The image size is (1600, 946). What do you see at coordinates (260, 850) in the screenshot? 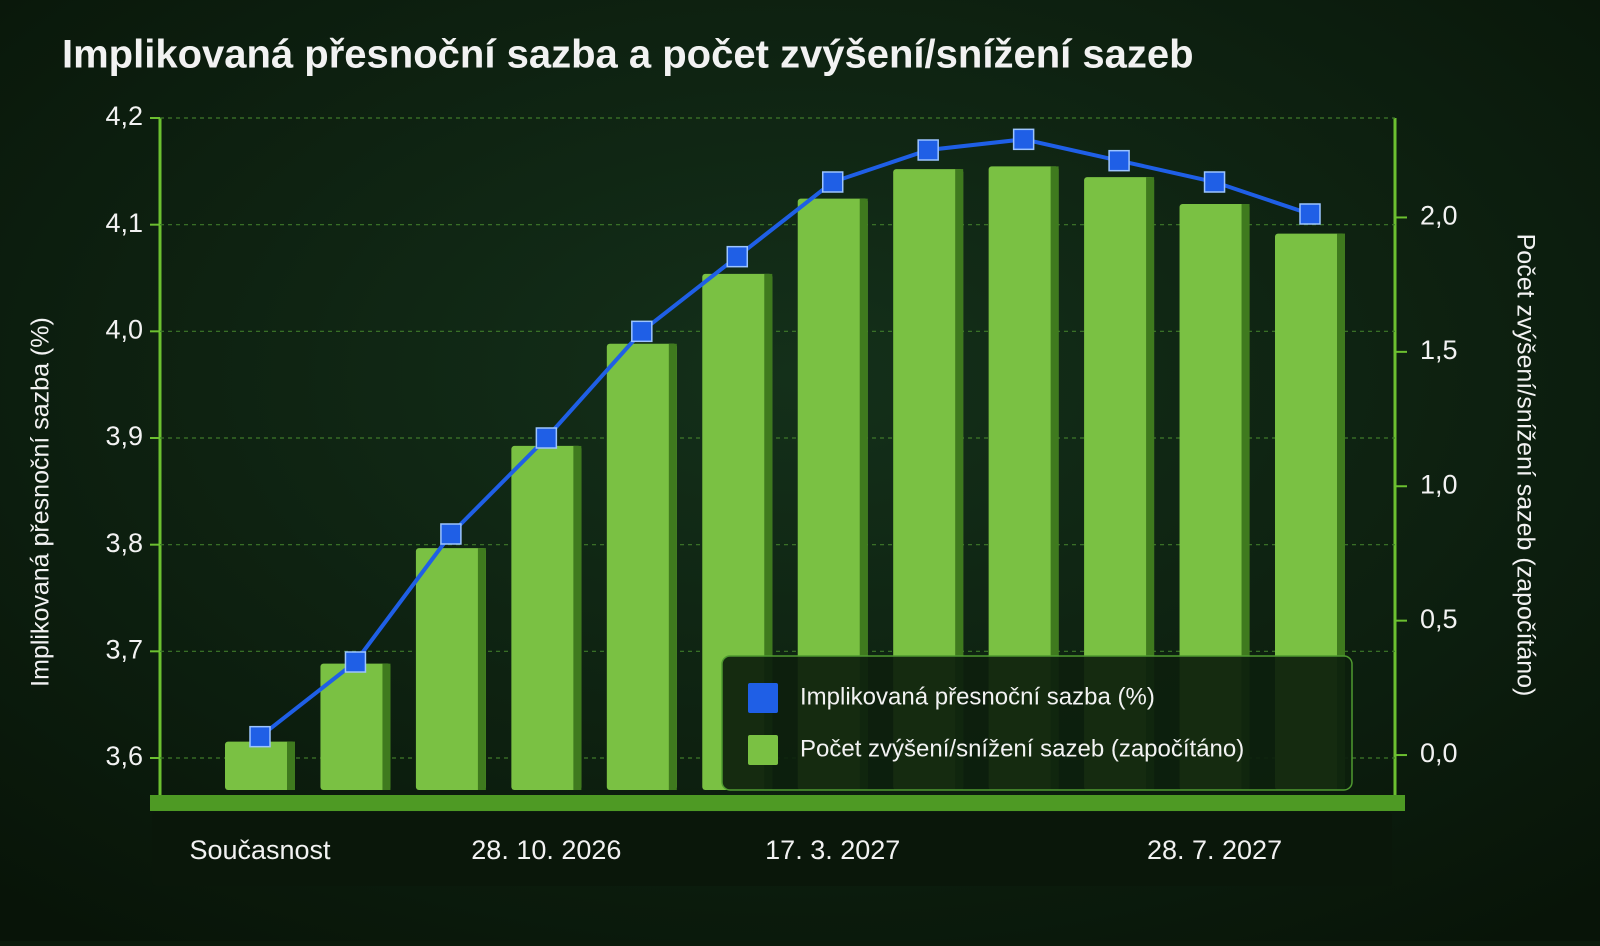
I see `x-tick-label: Současnost` at bounding box center [260, 850].